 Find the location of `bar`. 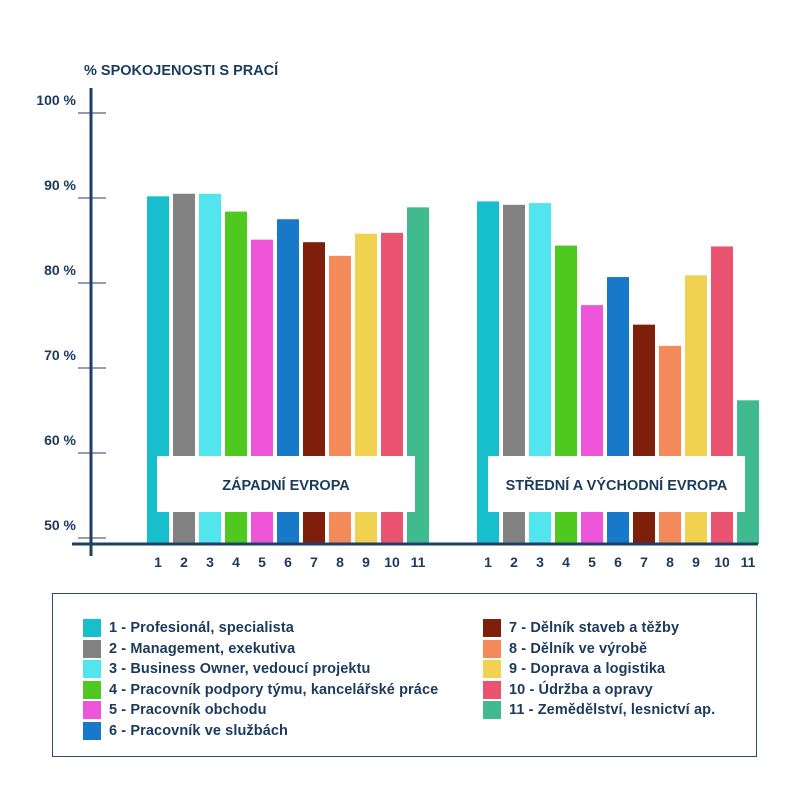

bar is located at coordinates (670, 444).